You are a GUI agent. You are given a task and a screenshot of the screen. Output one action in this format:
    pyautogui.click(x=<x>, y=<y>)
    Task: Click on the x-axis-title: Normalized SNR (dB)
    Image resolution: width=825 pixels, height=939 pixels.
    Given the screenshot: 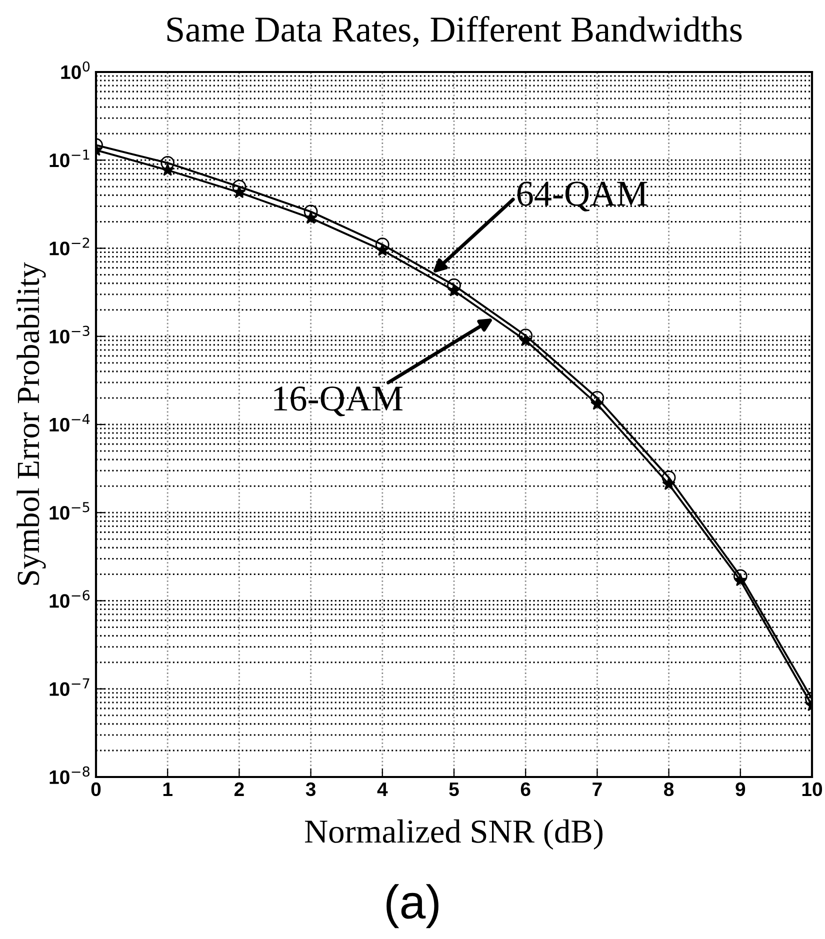 What is the action you would take?
    pyautogui.click(x=453, y=834)
    